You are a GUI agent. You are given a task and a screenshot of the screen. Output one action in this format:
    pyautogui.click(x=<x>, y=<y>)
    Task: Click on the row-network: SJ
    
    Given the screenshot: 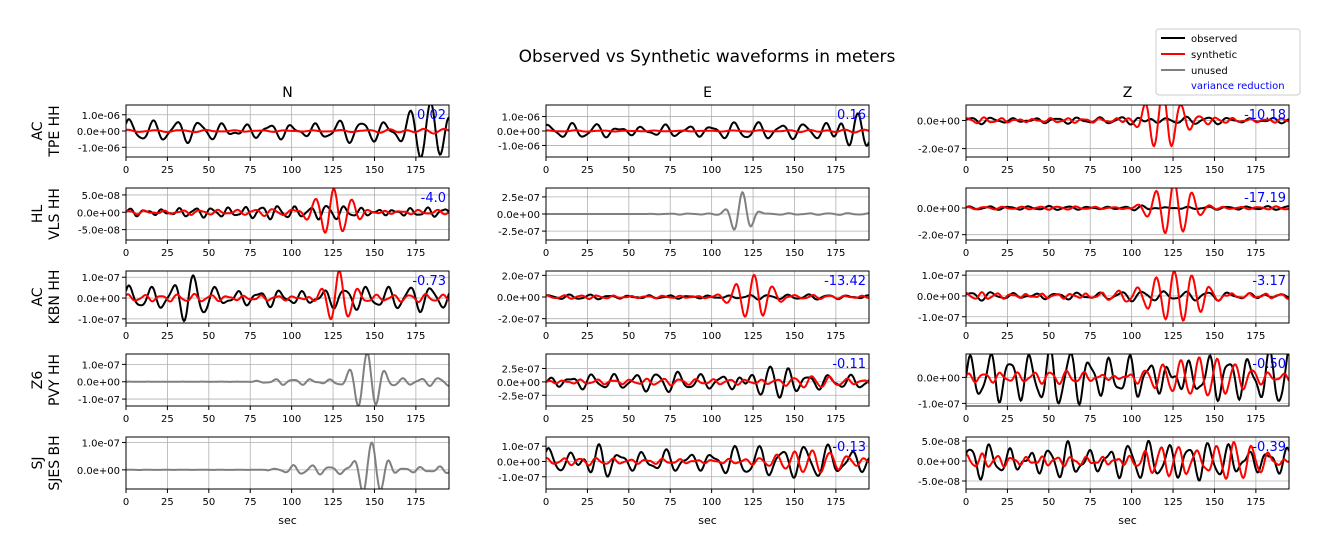 What is the action you would take?
    pyautogui.click(x=38, y=462)
    